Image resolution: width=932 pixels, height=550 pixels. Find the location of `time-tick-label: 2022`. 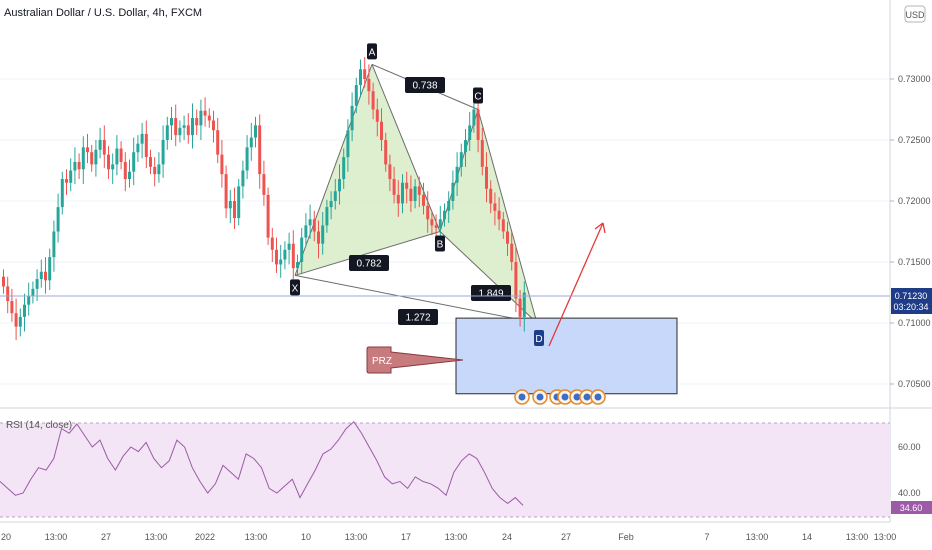

time-tick-label: 2022 is located at coordinates (205, 537).